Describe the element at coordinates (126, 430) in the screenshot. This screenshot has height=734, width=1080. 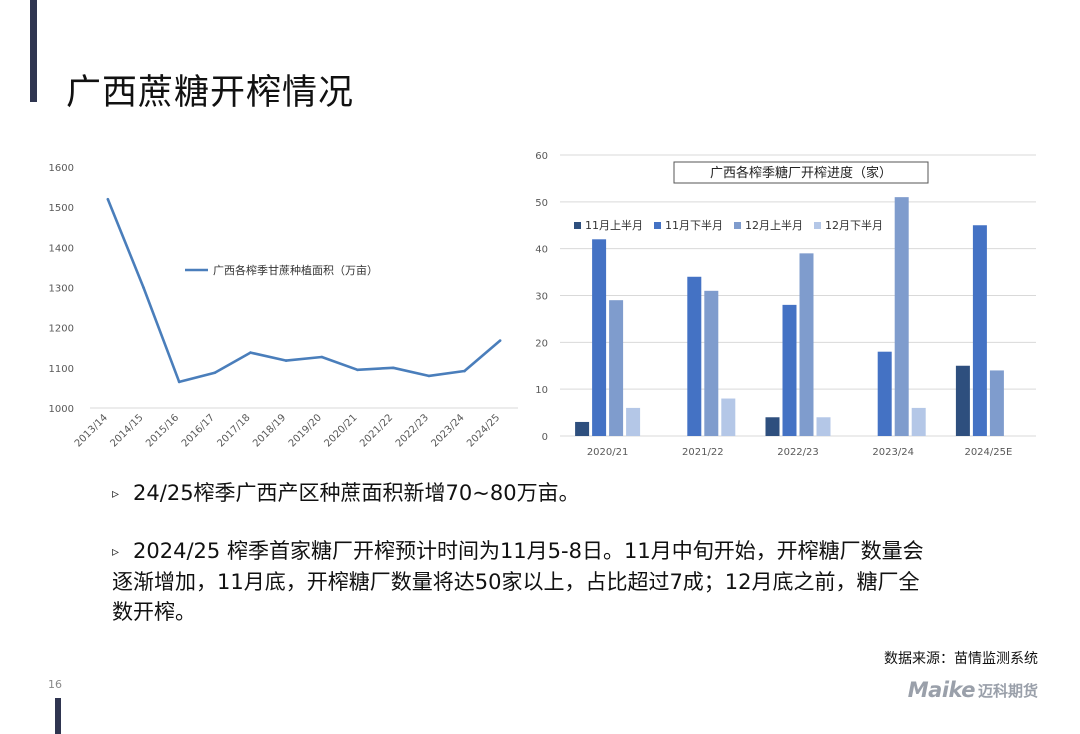
I see `x-tick-label: 2014/15` at that location.